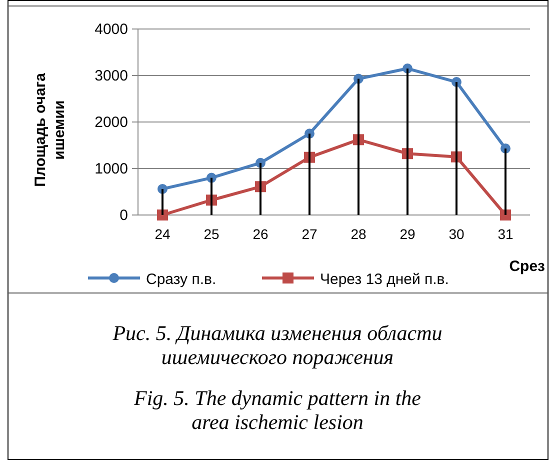 The width and height of the screenshot is (559, 461). I want to click on y-tick-label: 1000, so click(111, 169).